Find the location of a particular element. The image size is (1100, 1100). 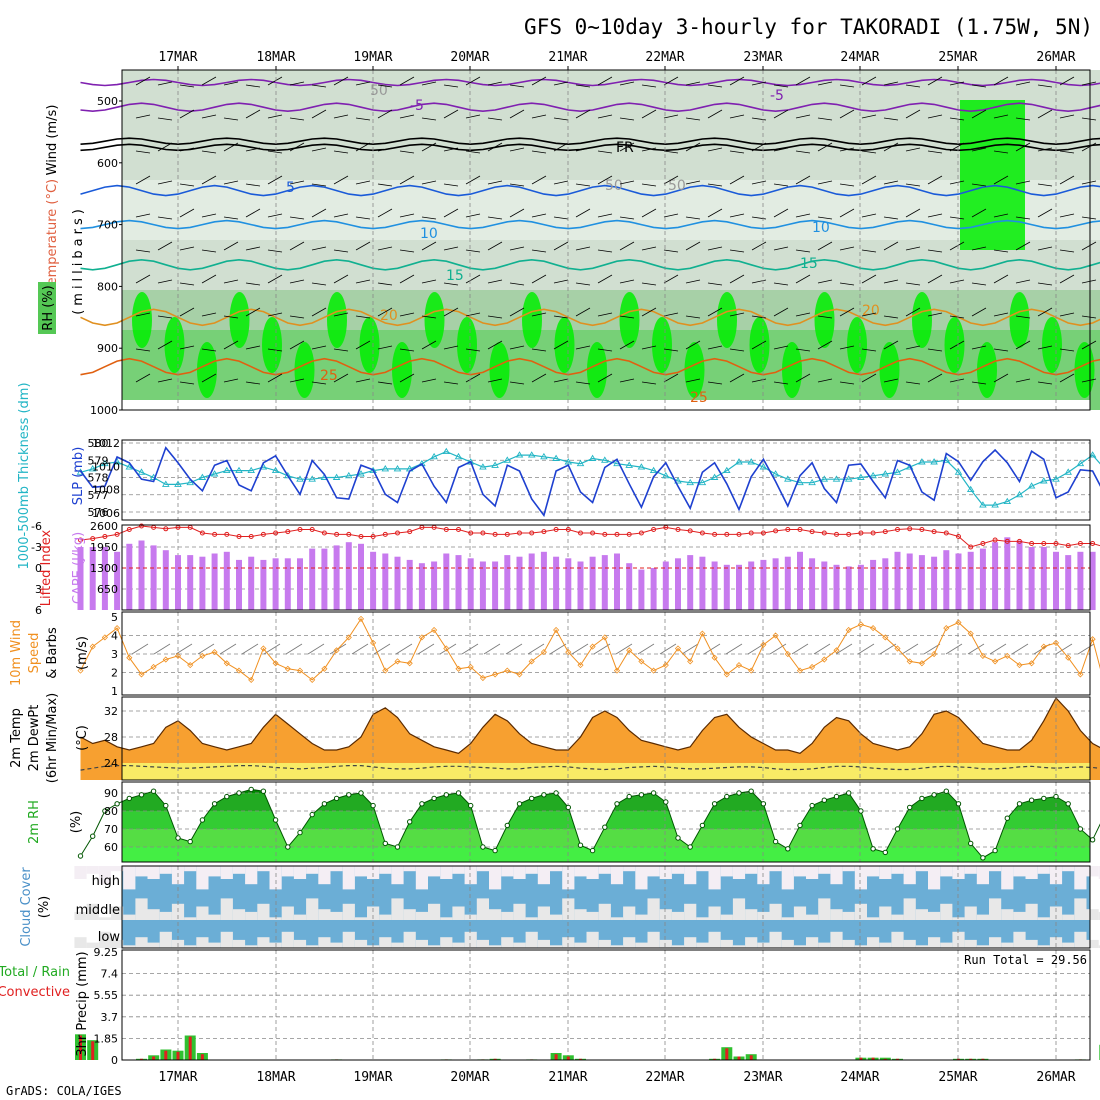

contour-label: 50 is located at coordinates (379, 91).